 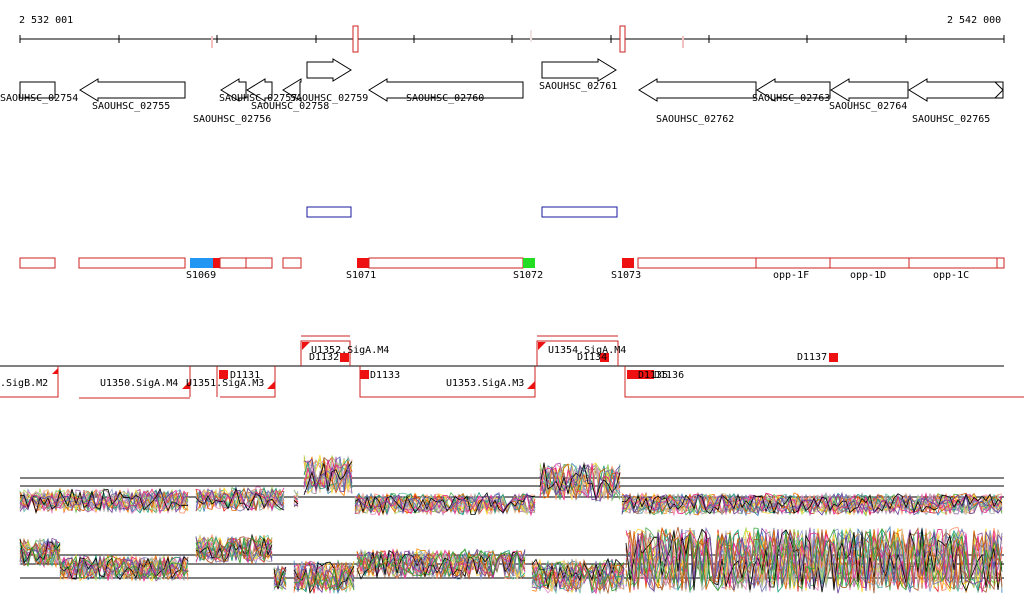 I want to click on gene-label: SAOUHSC_02757, so click(x=258, y=98).